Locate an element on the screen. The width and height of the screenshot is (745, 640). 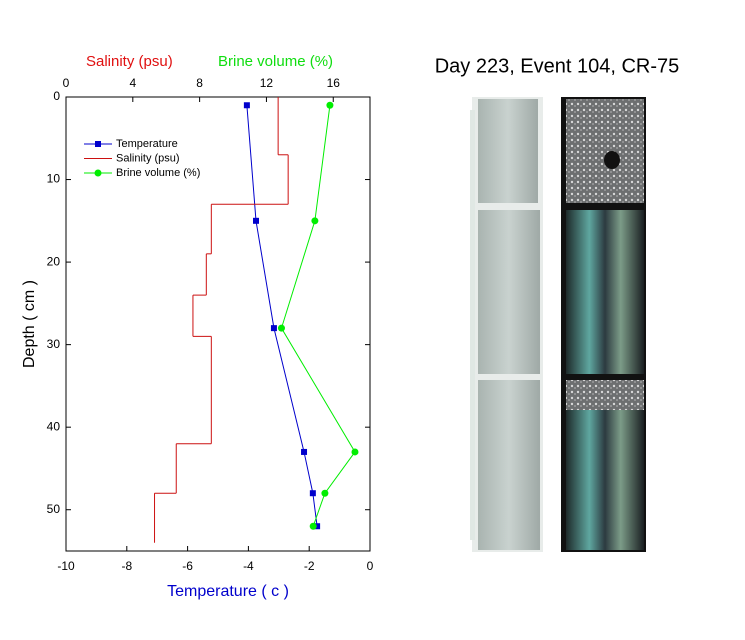
x2-axis-title: Brine volume (%) is located at coordinates (275, 61).